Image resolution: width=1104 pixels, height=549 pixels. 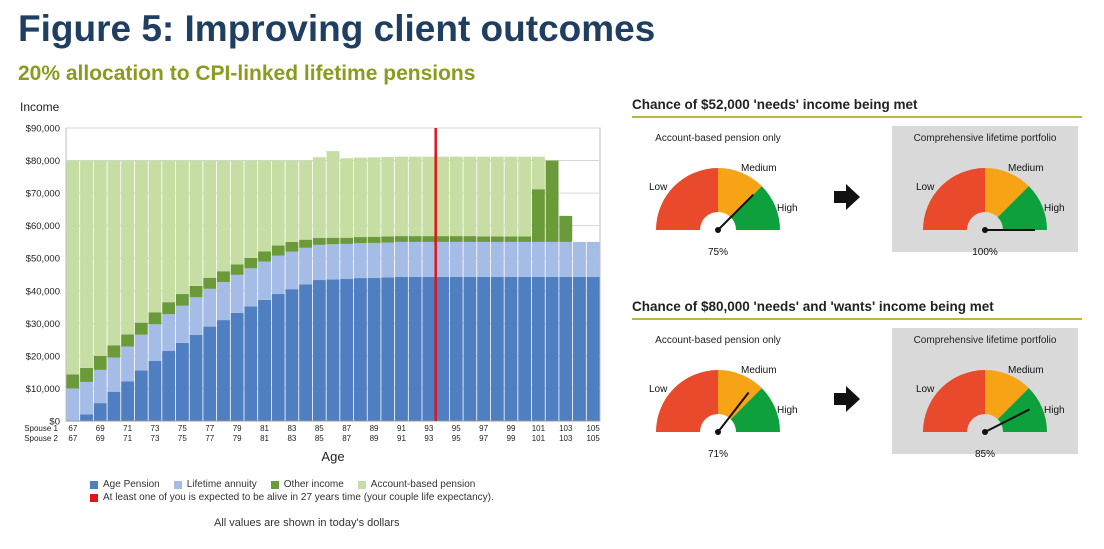 What do you see at coordinates (1026, 168) in the screenshot?
I see `gauge-label-medium: Medium` at bounding box center [1026, 168].